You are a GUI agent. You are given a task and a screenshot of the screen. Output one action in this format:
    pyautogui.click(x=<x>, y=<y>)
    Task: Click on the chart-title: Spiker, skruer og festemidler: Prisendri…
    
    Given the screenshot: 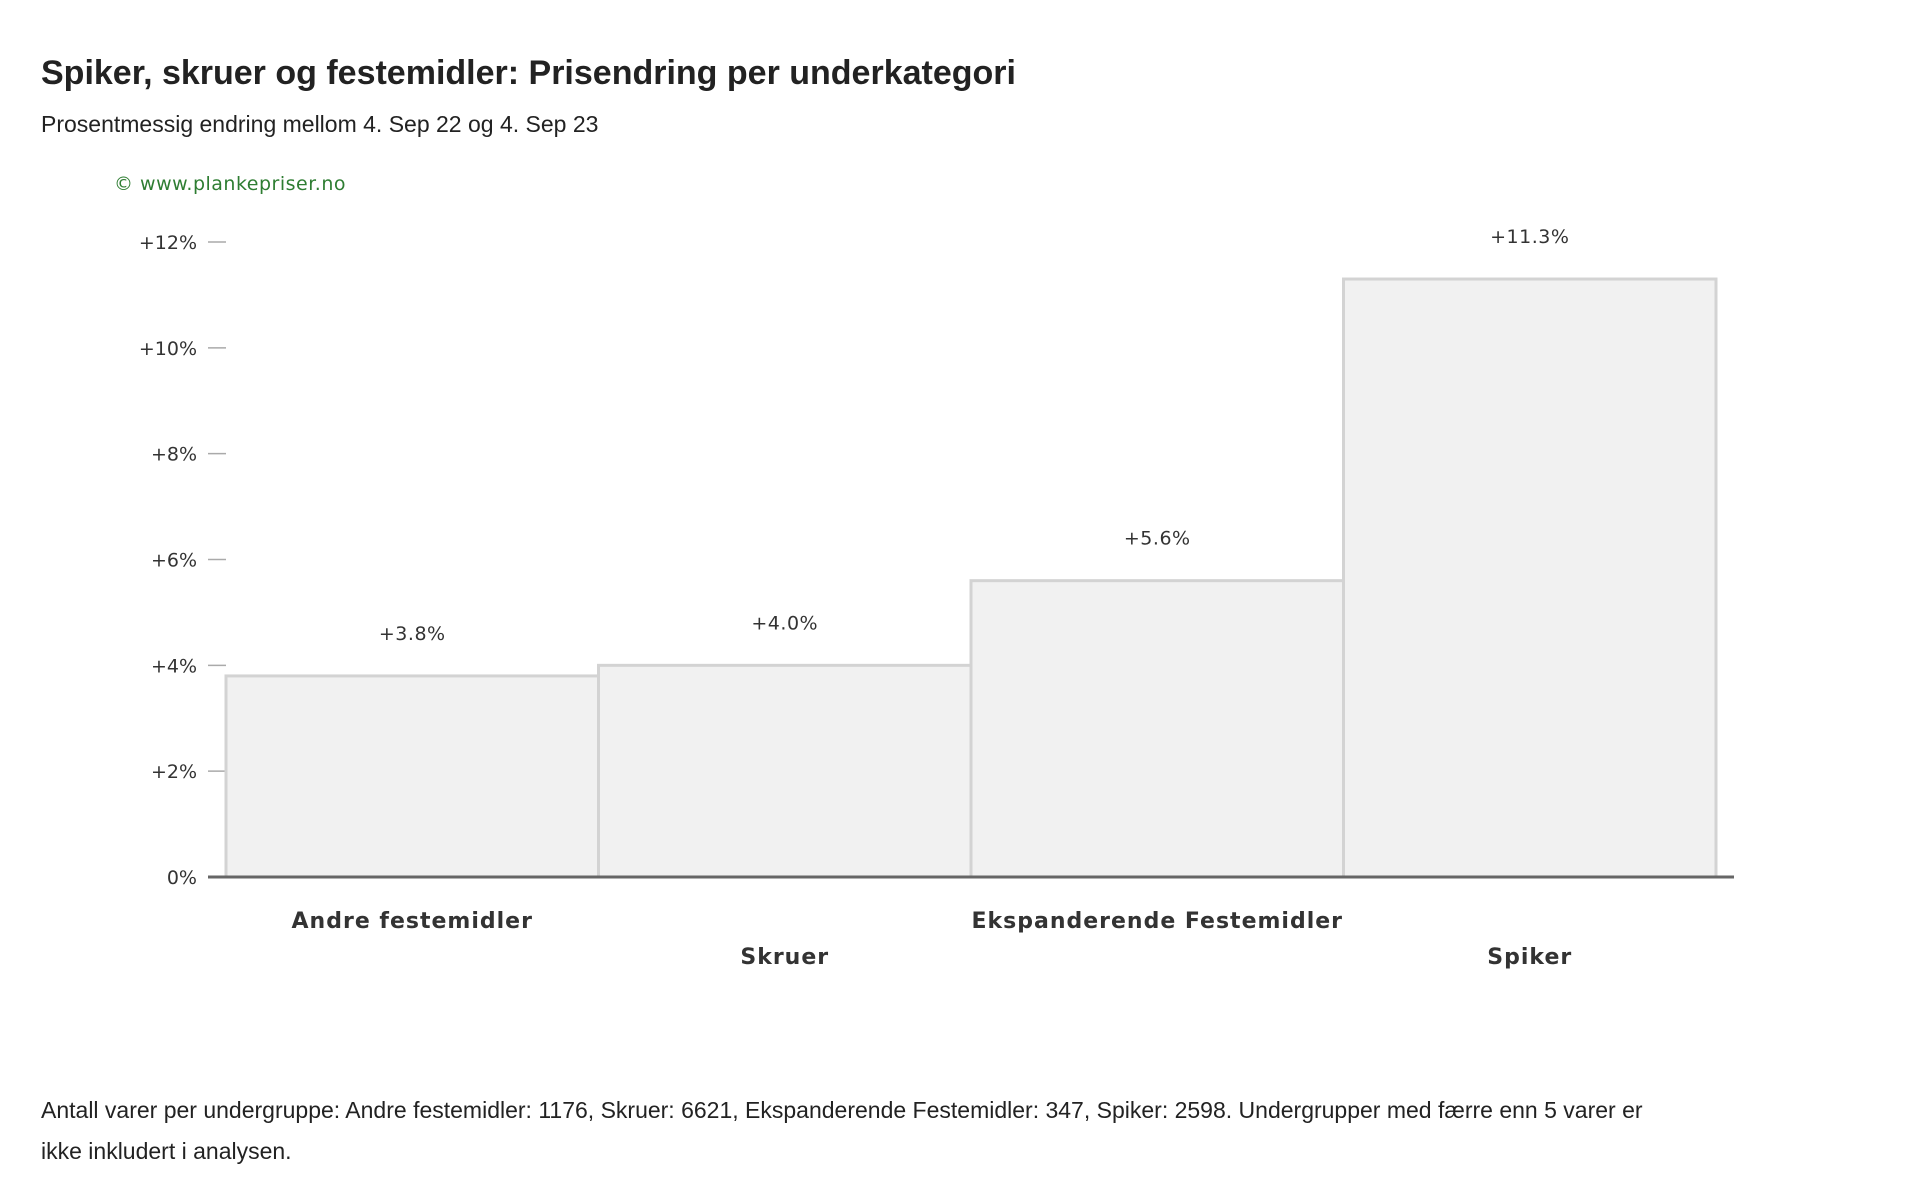 What is the action you would take?
    pyautogui.click(x=528, y=73)
    